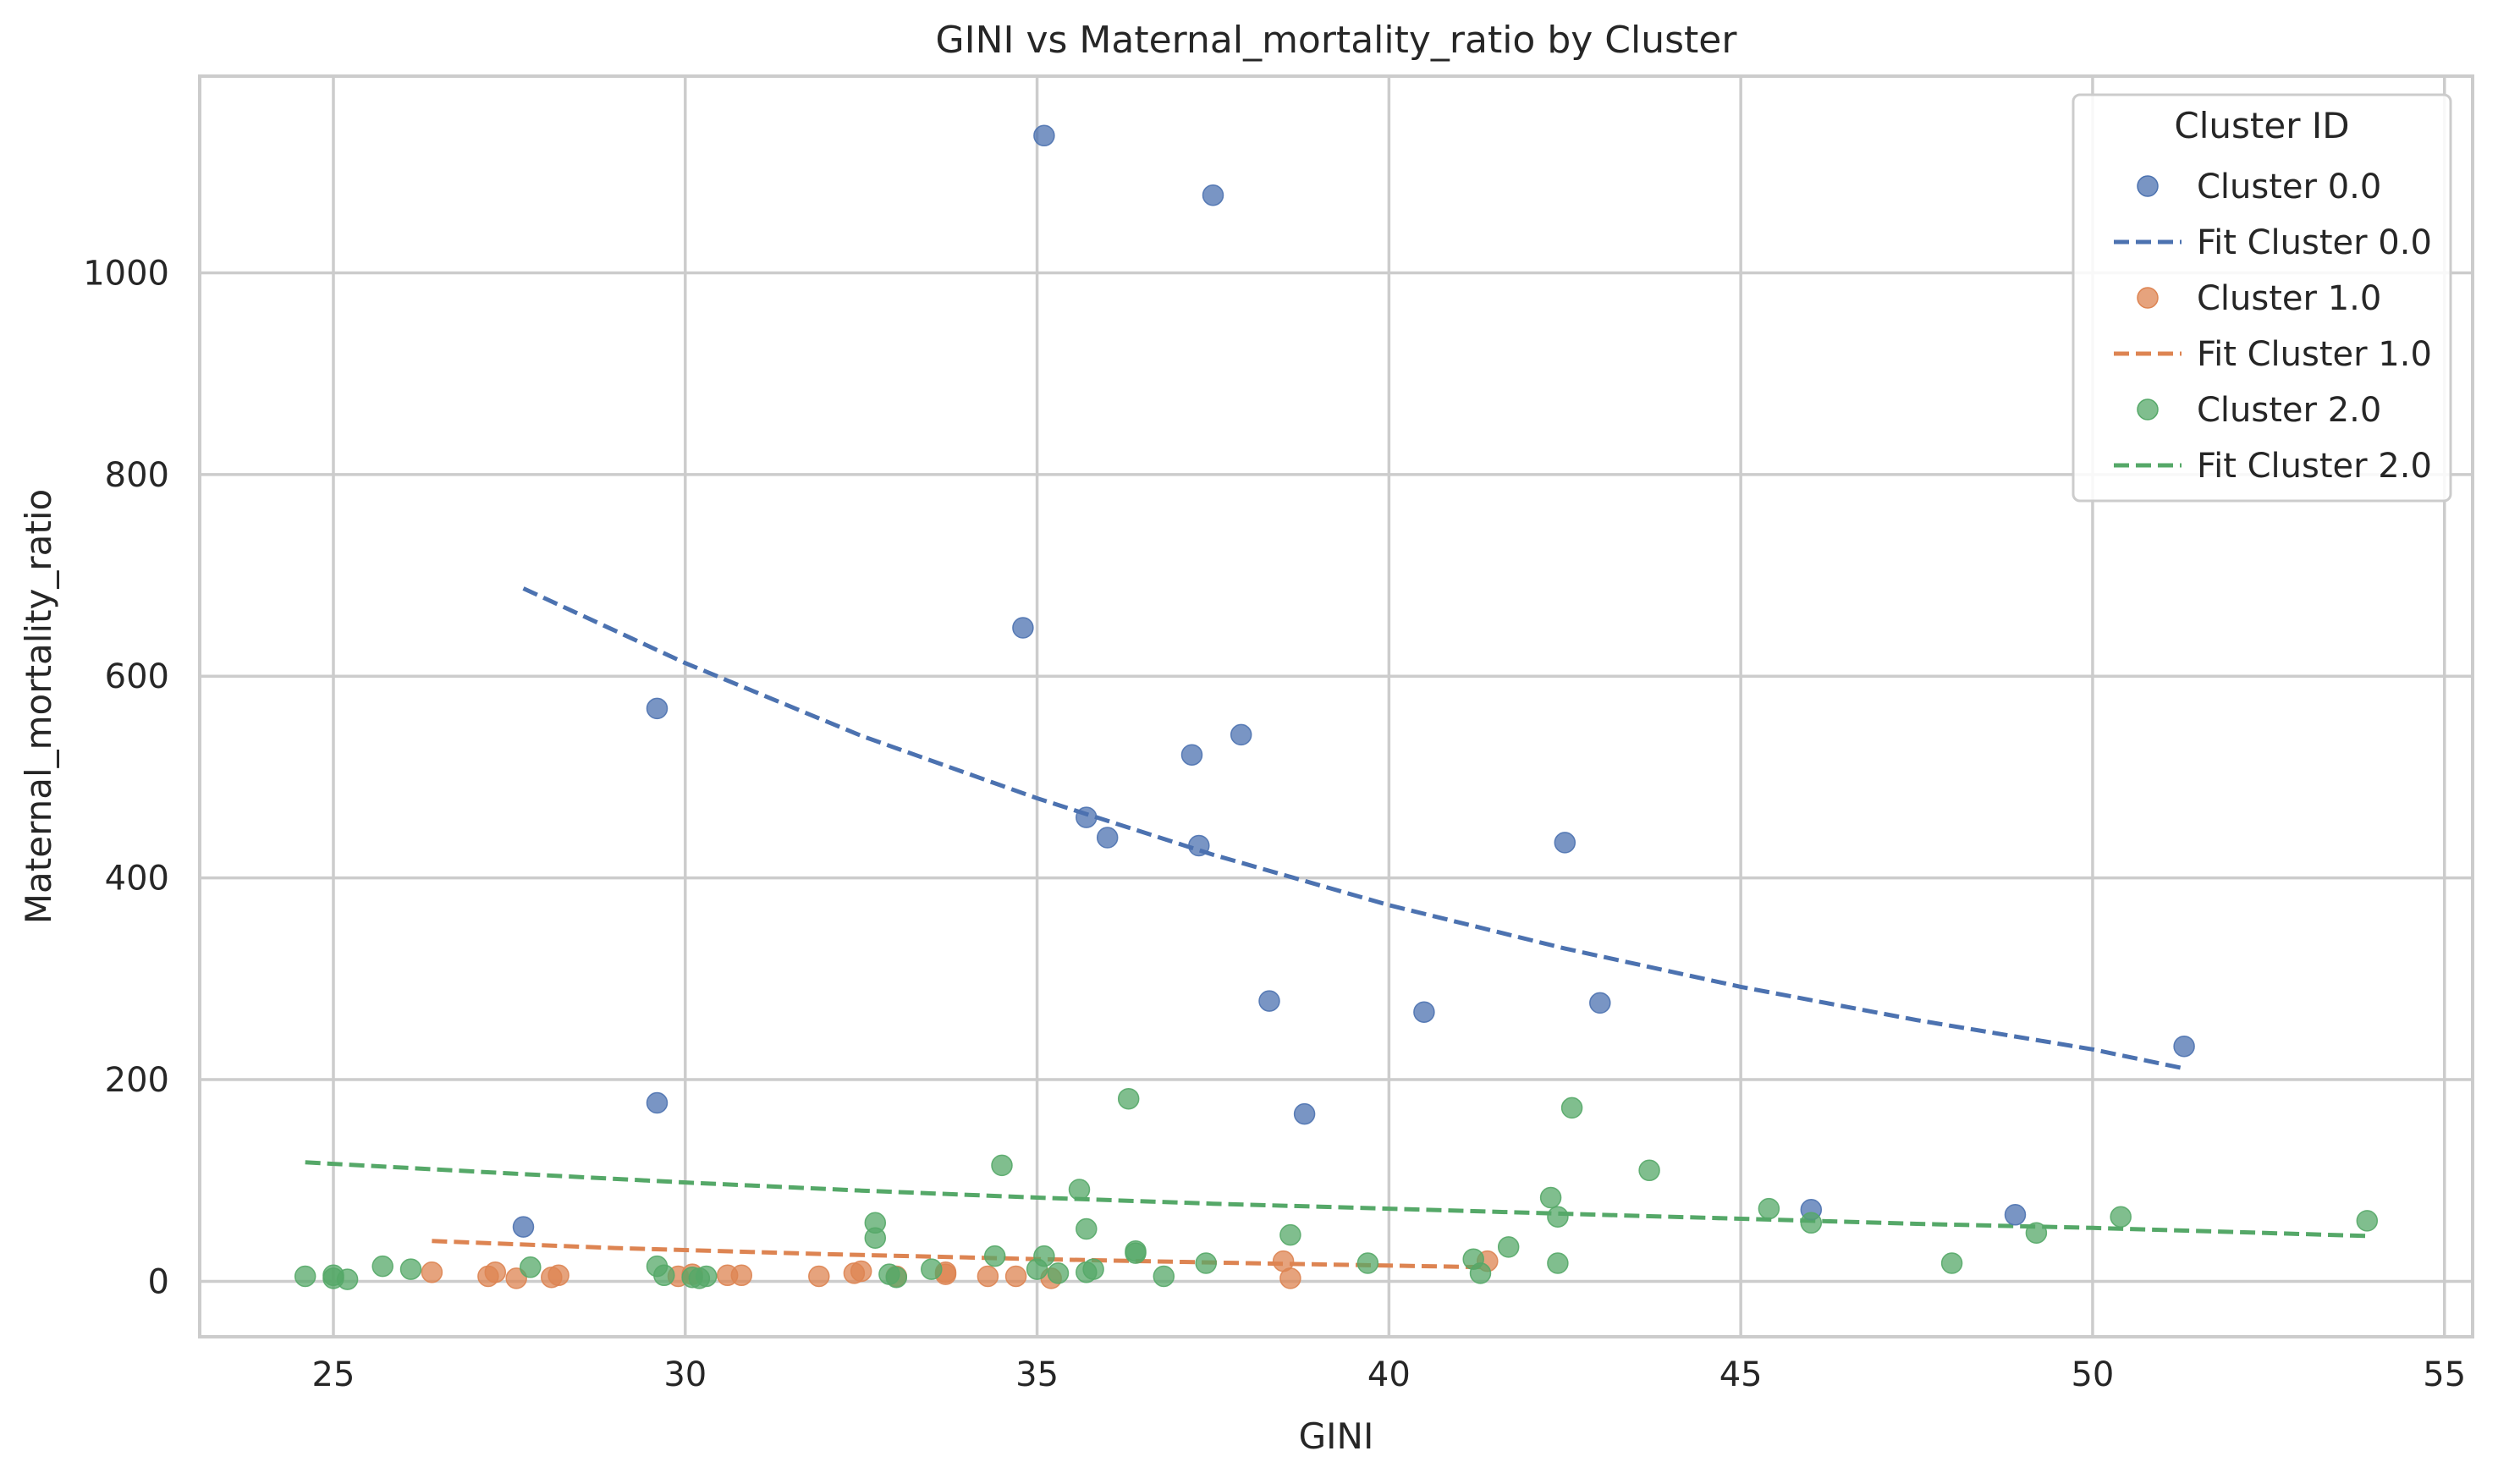  I want to click on legend-label: Cluster 0.0, so click(2289, 187).